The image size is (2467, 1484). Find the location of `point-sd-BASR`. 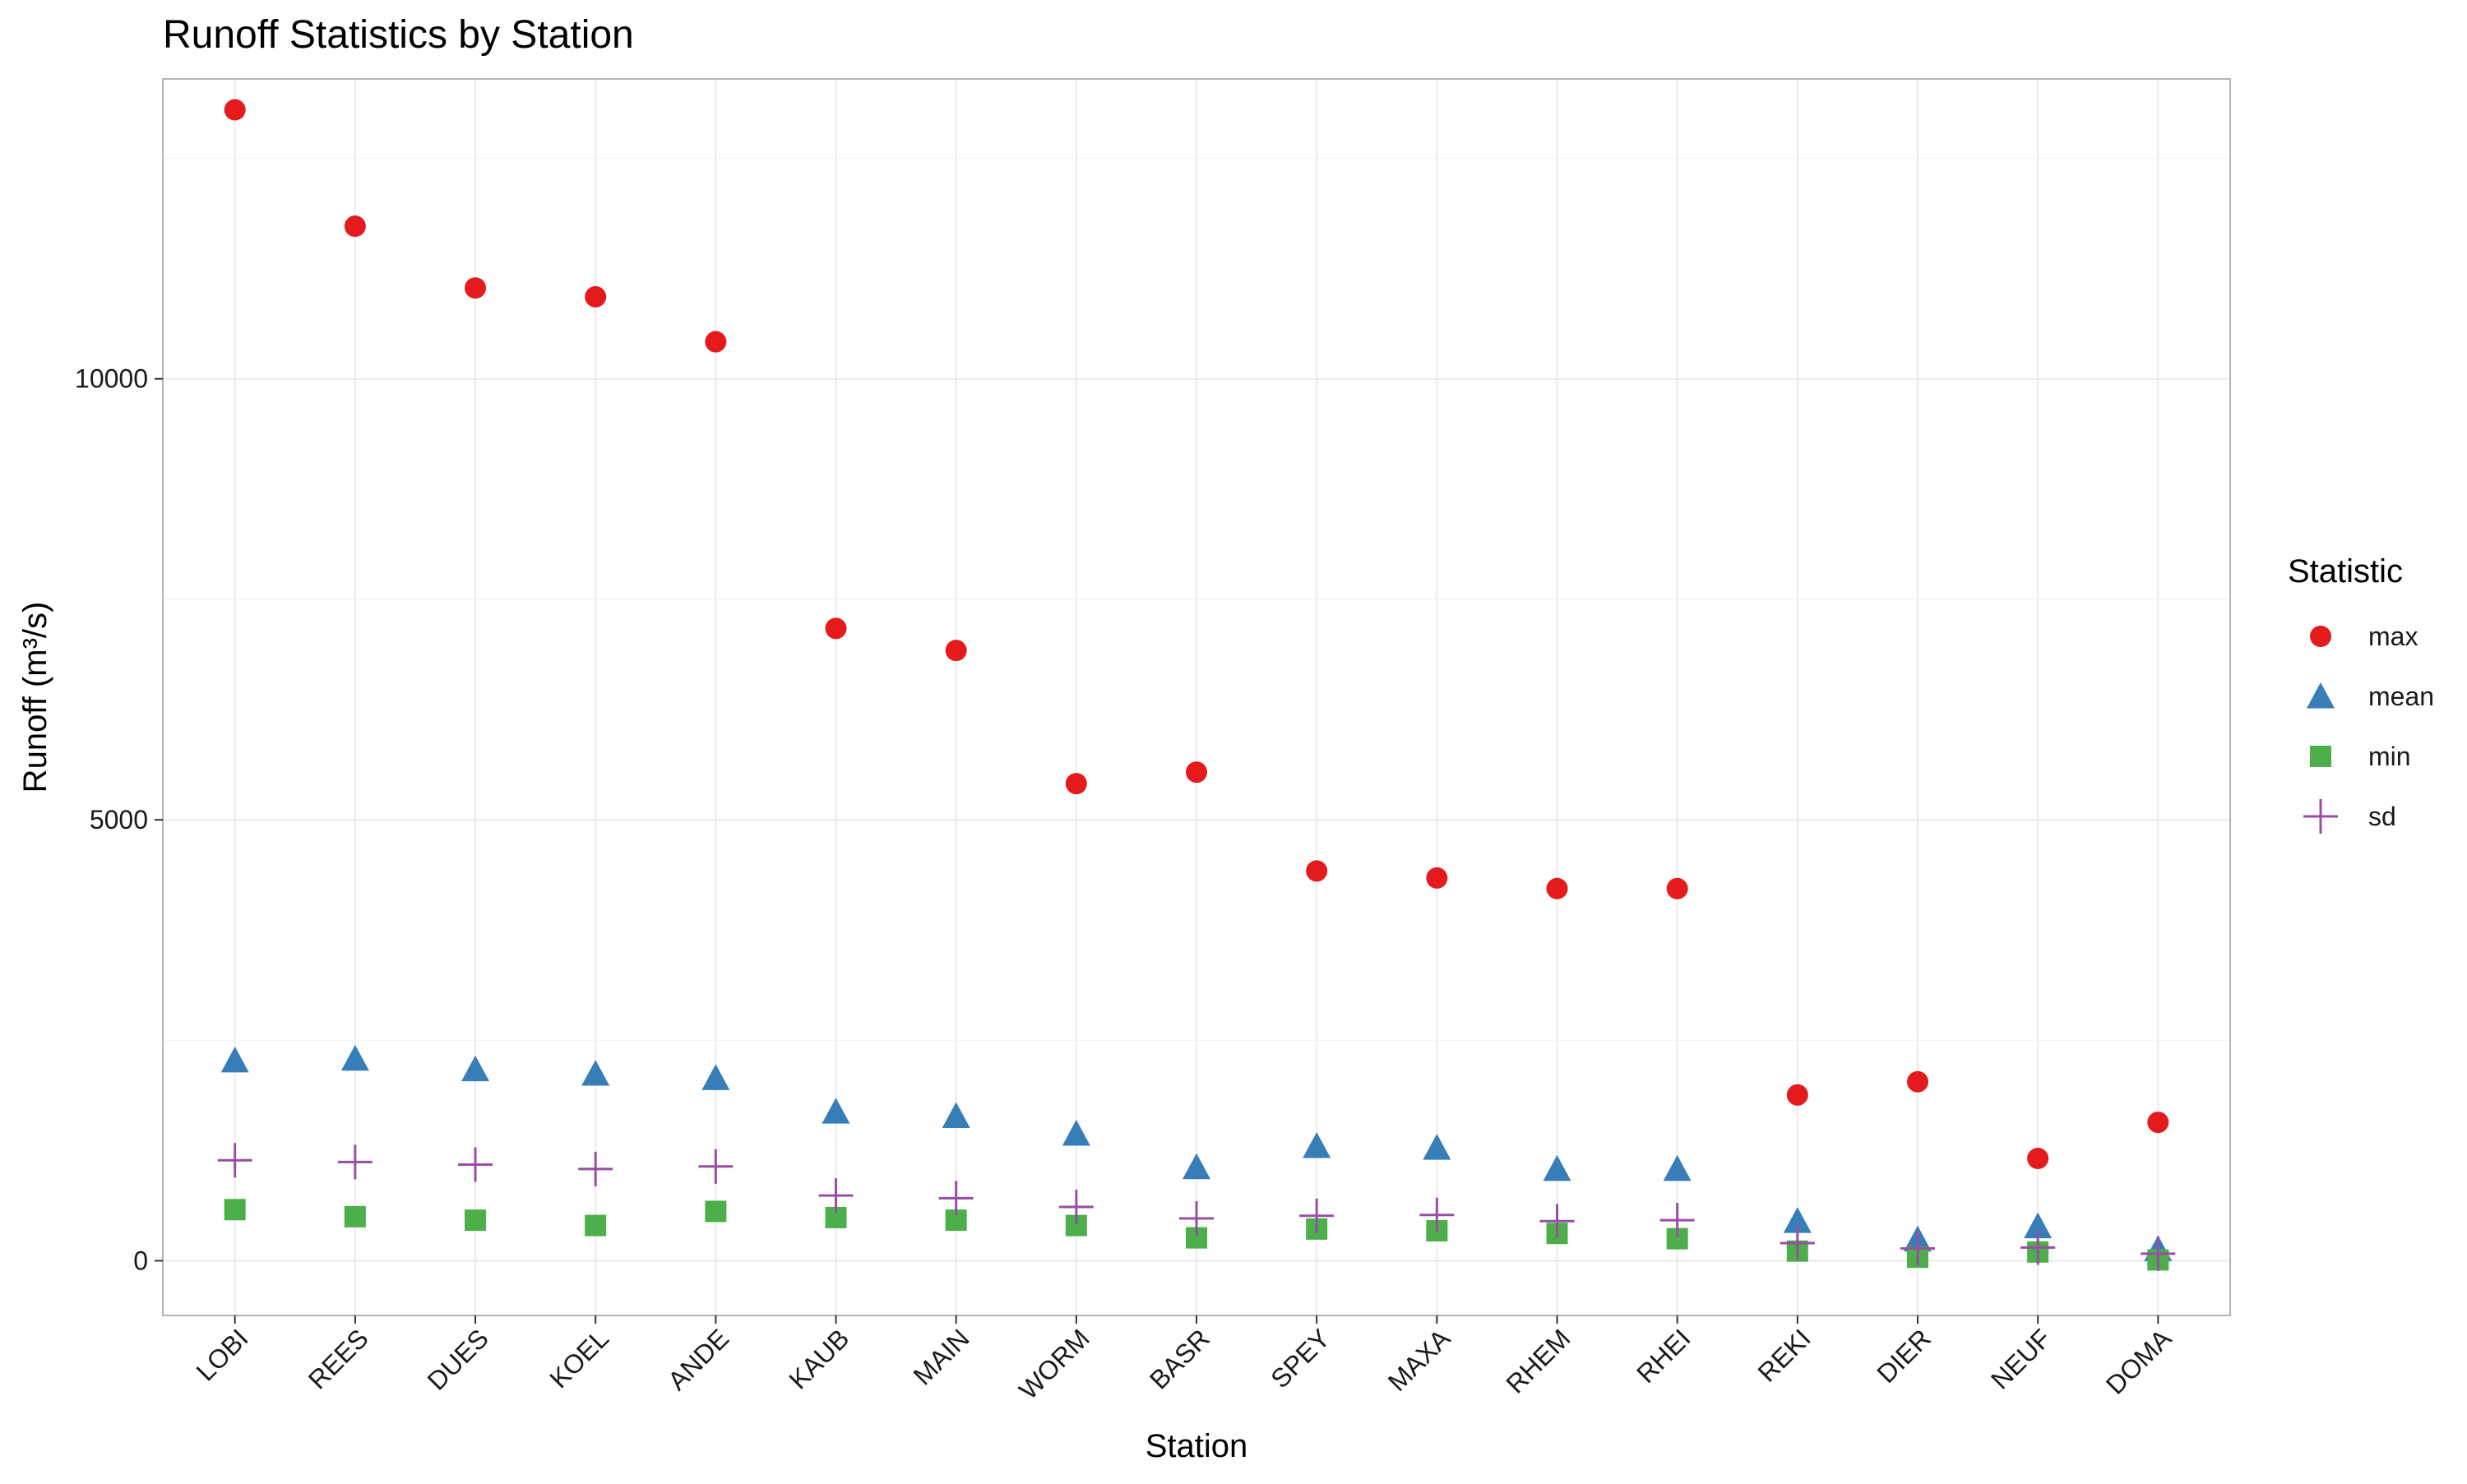

point-sd-BASR is located at coordinates (1196, 1218).